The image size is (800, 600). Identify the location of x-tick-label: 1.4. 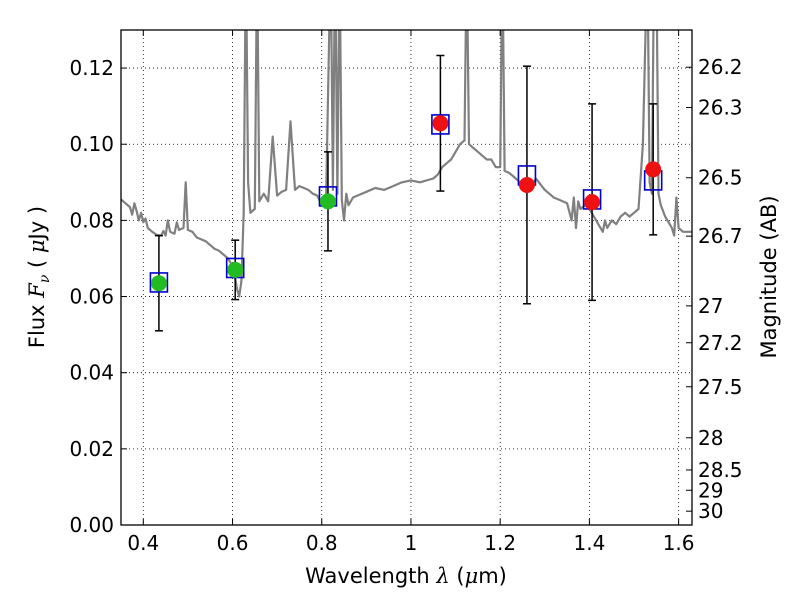
(589, 543).